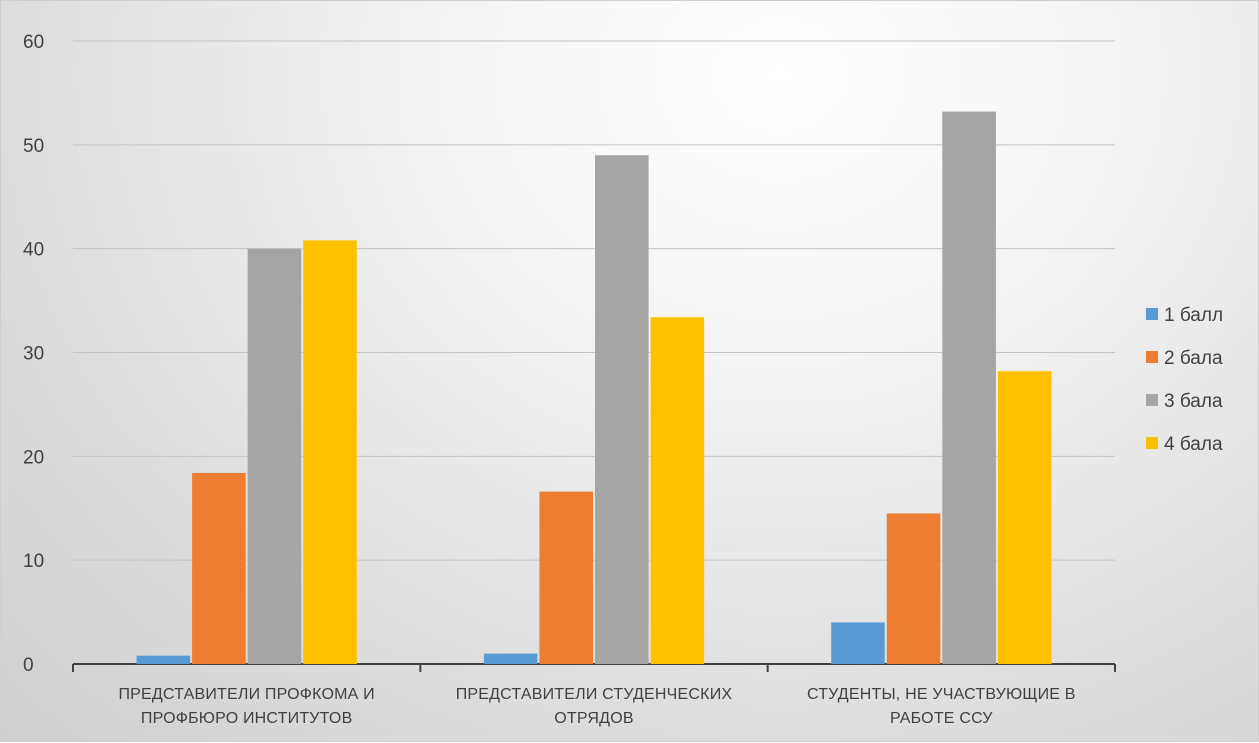 The height and width of the screenshot is (743, 1259). I want to click on y-tick-label: 30, so click(33, 354).